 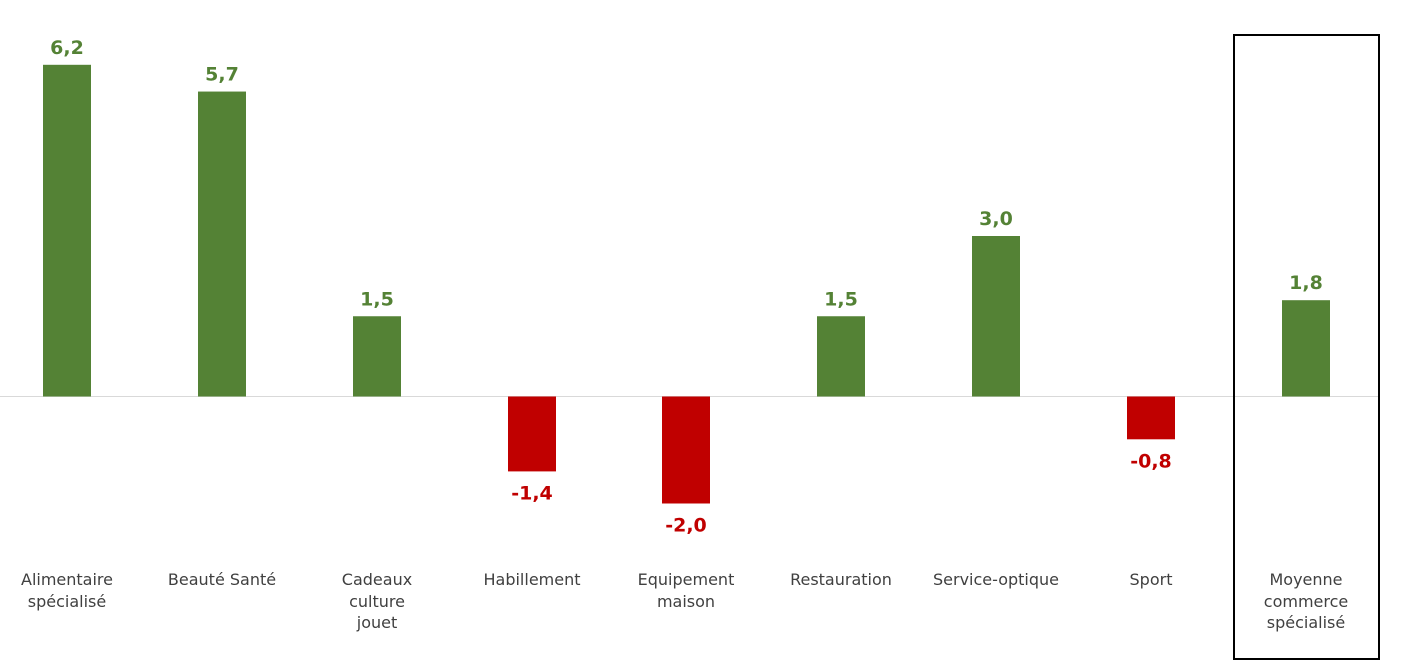 I want to click on category-label: Service-optique, so click(x=996, y=580).